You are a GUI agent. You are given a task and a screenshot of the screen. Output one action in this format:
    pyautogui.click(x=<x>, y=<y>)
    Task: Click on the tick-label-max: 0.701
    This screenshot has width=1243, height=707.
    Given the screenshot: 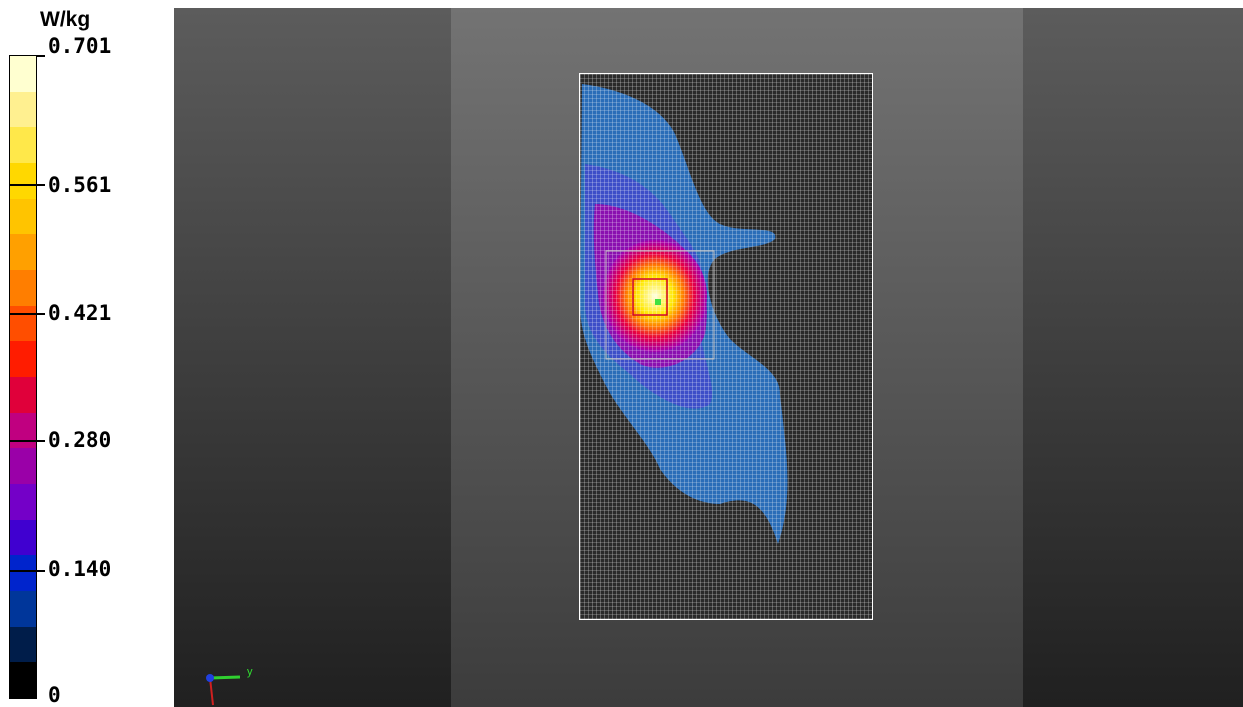 What is the action you would take?
    pyautogui.click(x=80, y=46)
    